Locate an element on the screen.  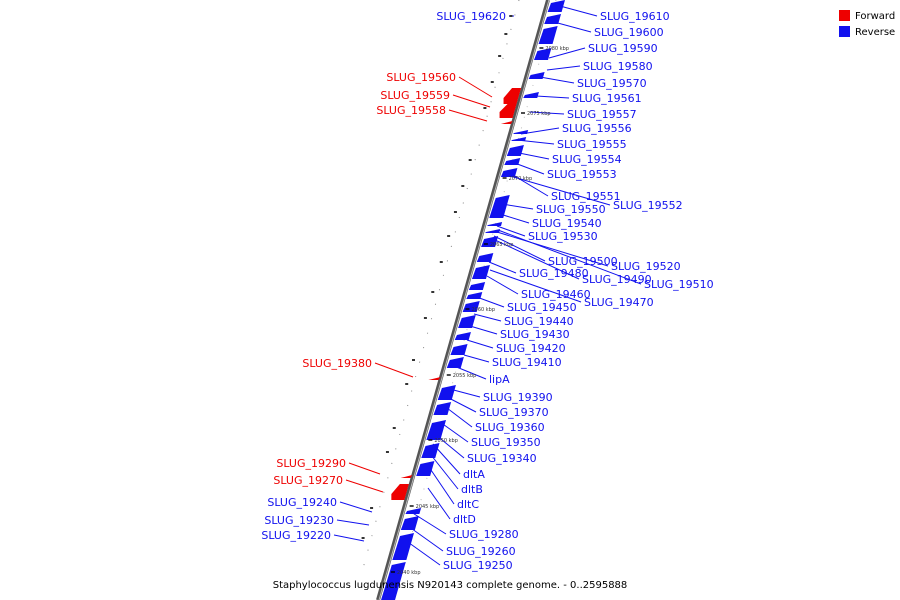
gene-label-slug-19420: SLUG_19420 is located at coordinates (516, 347).